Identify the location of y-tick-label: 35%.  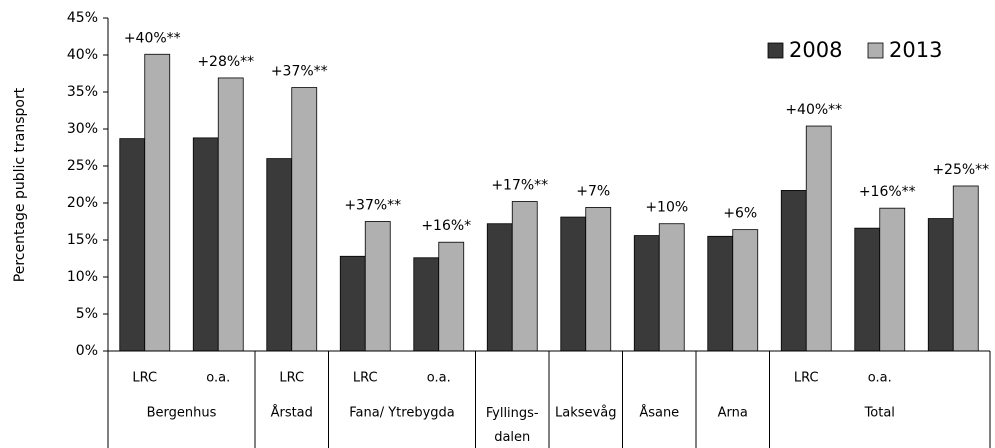
(82, 92).